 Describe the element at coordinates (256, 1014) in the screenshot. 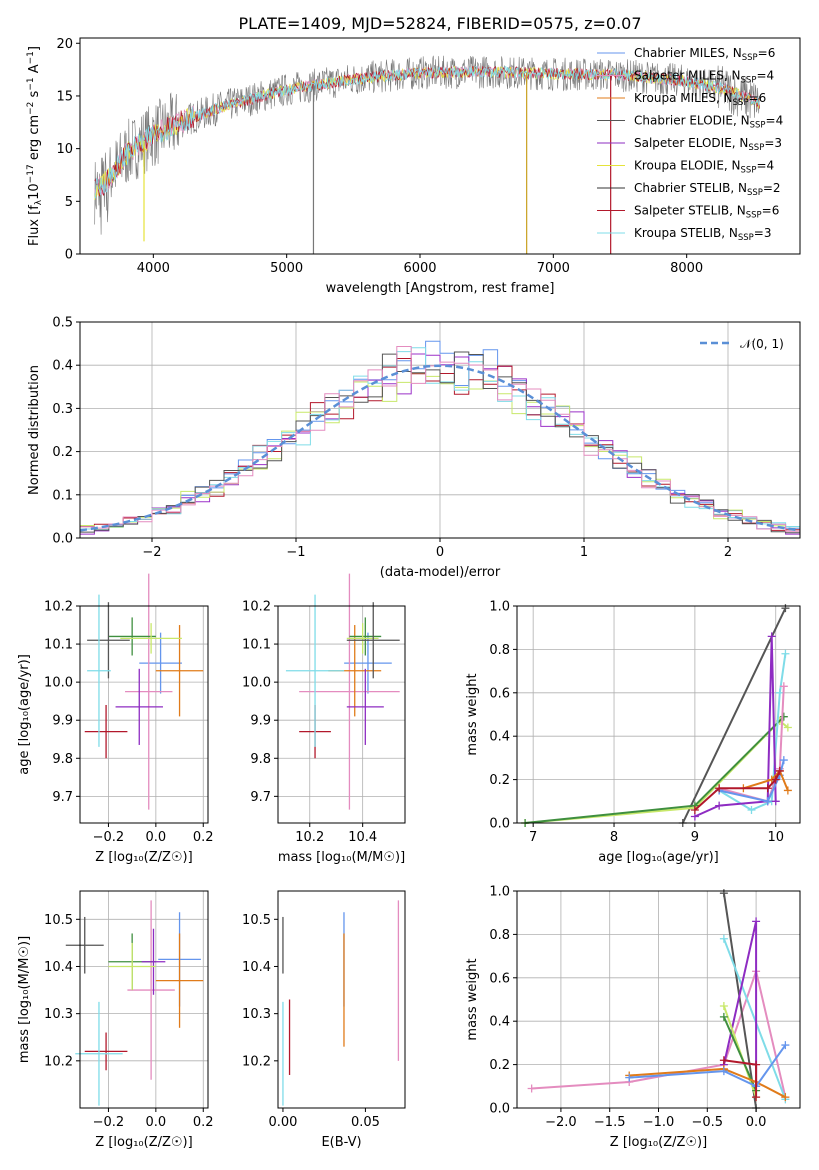

I see `y-tick-label: 10.3` at that location.